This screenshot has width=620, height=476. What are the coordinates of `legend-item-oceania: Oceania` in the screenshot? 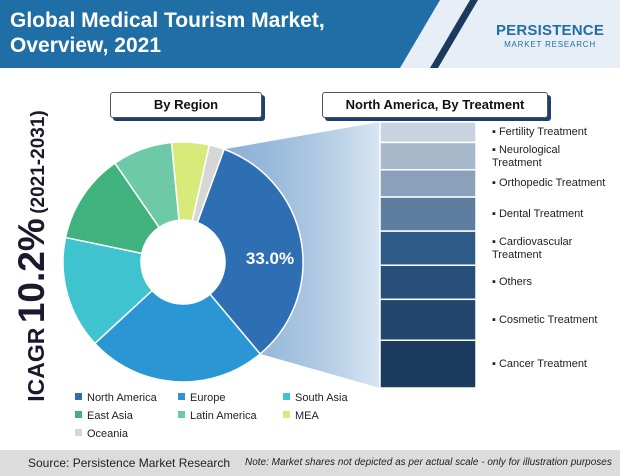 It's located at (101, 434).